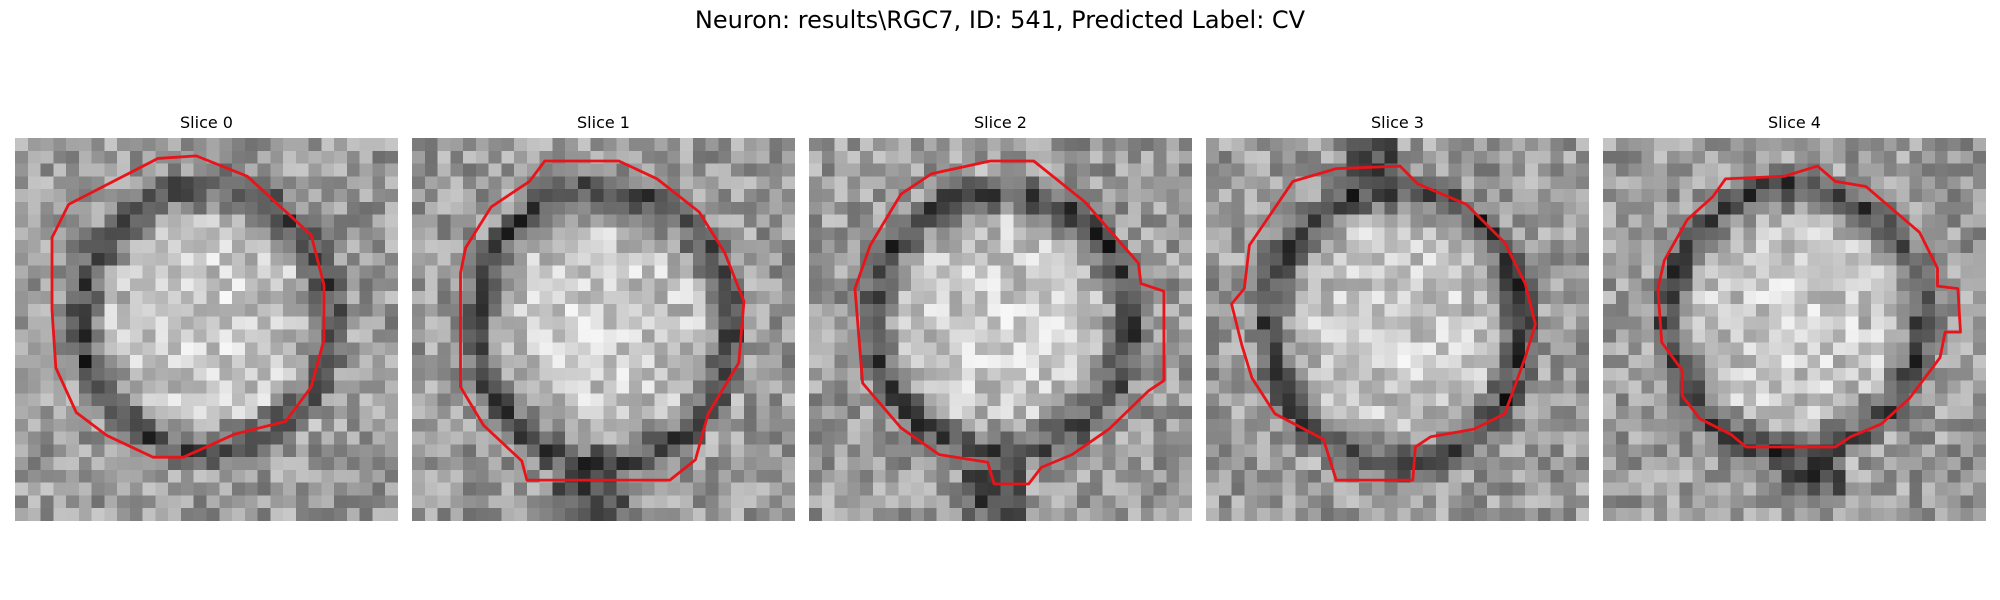 The height and width of the screenshot is (600, 2000). Describe the element at coordinates (206, 122) in the screenshot. I see `slice-title-0: Slice 0` at that location.